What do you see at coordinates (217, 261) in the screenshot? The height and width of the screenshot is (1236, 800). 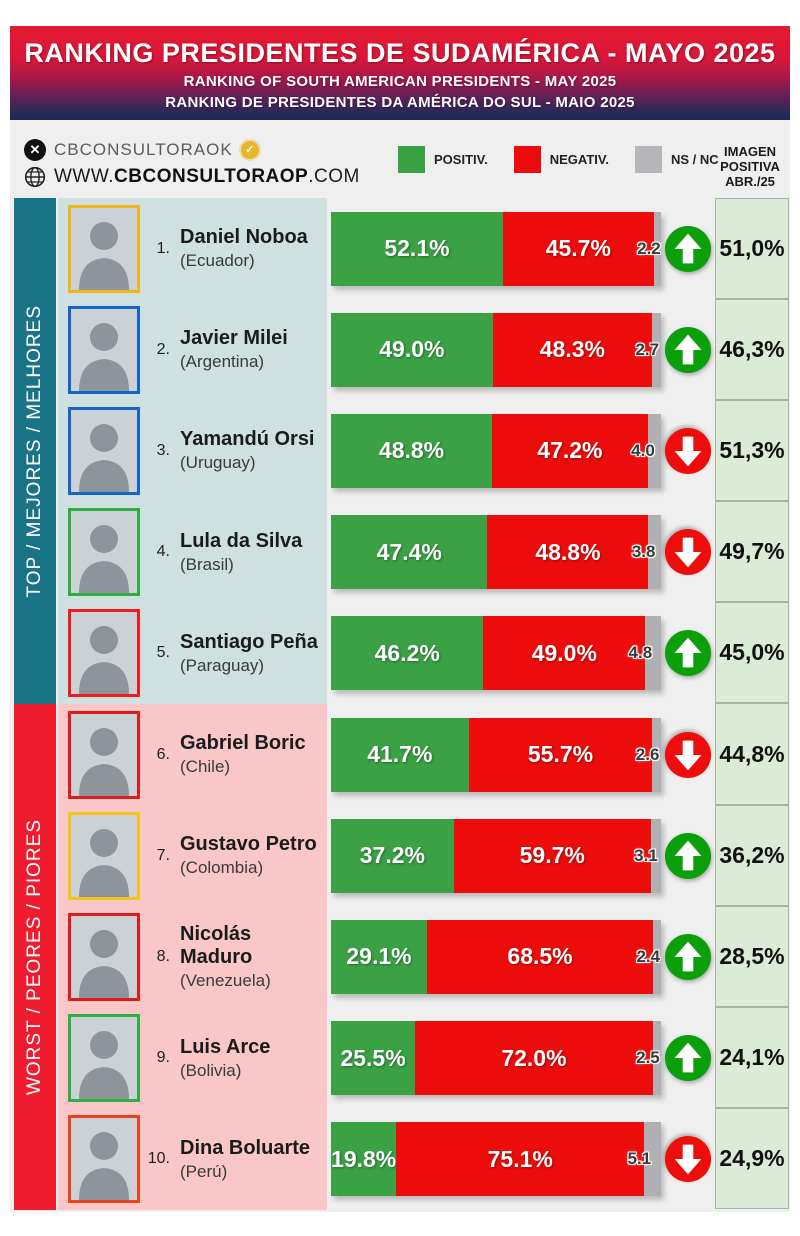 I see `president-country: (Ecuador)` at bounding box center [217, 261].